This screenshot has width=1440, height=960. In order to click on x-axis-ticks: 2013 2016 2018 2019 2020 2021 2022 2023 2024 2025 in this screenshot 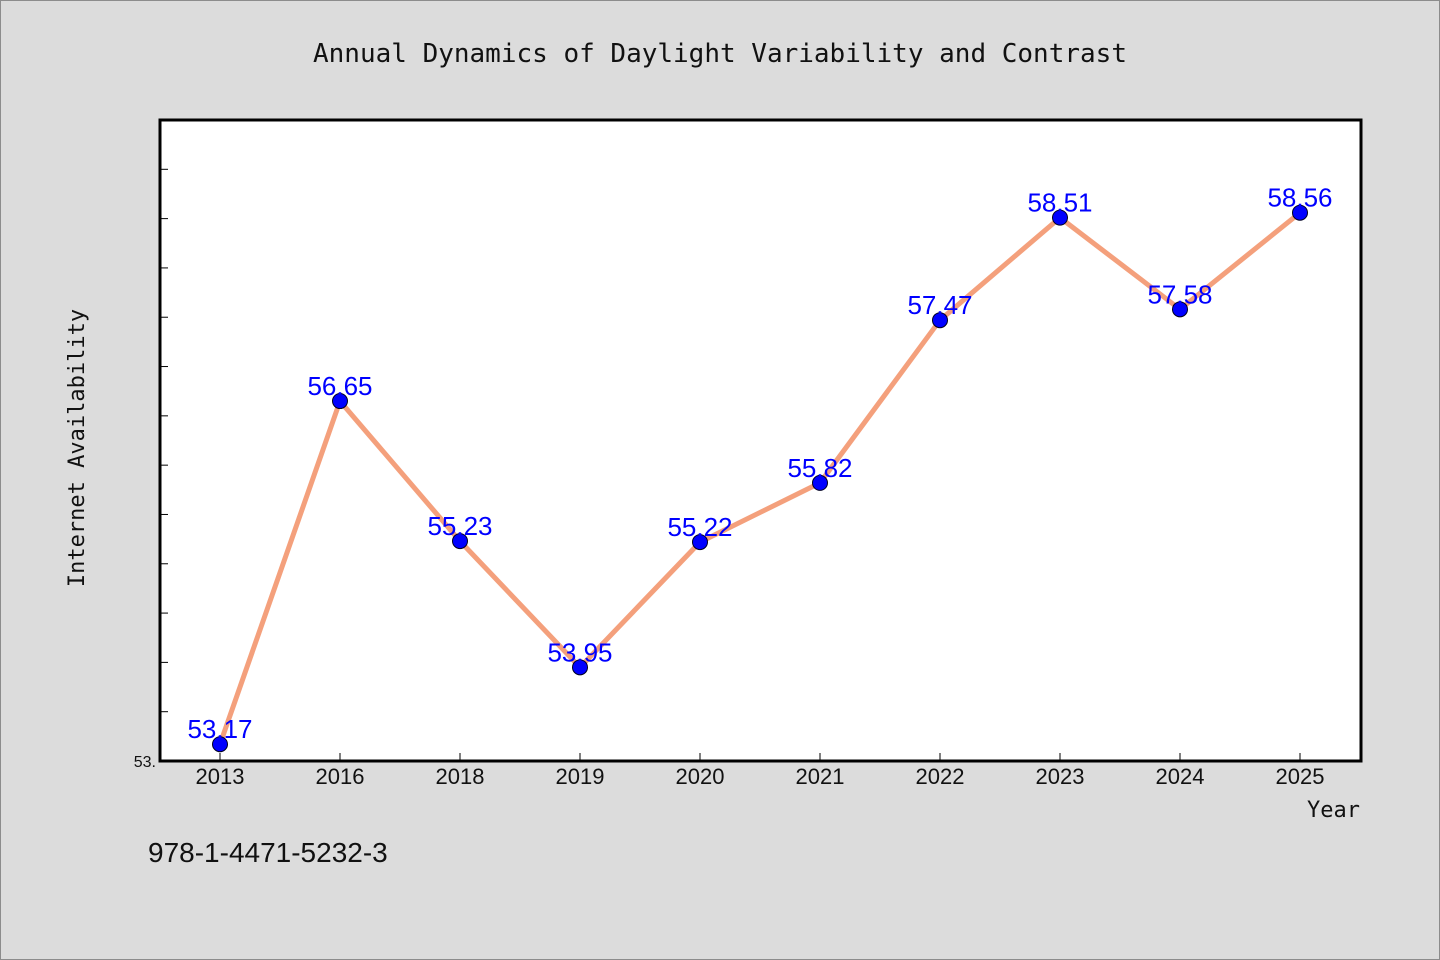, I will do `click(760, 771)`.